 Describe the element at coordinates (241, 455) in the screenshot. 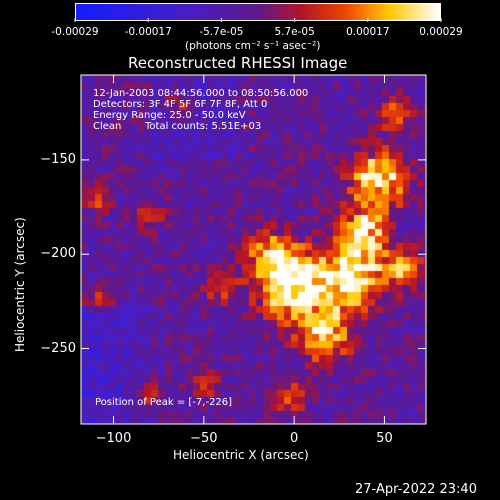

I see `x-axis-label: Heliocentric X (arcsec)` at that location.